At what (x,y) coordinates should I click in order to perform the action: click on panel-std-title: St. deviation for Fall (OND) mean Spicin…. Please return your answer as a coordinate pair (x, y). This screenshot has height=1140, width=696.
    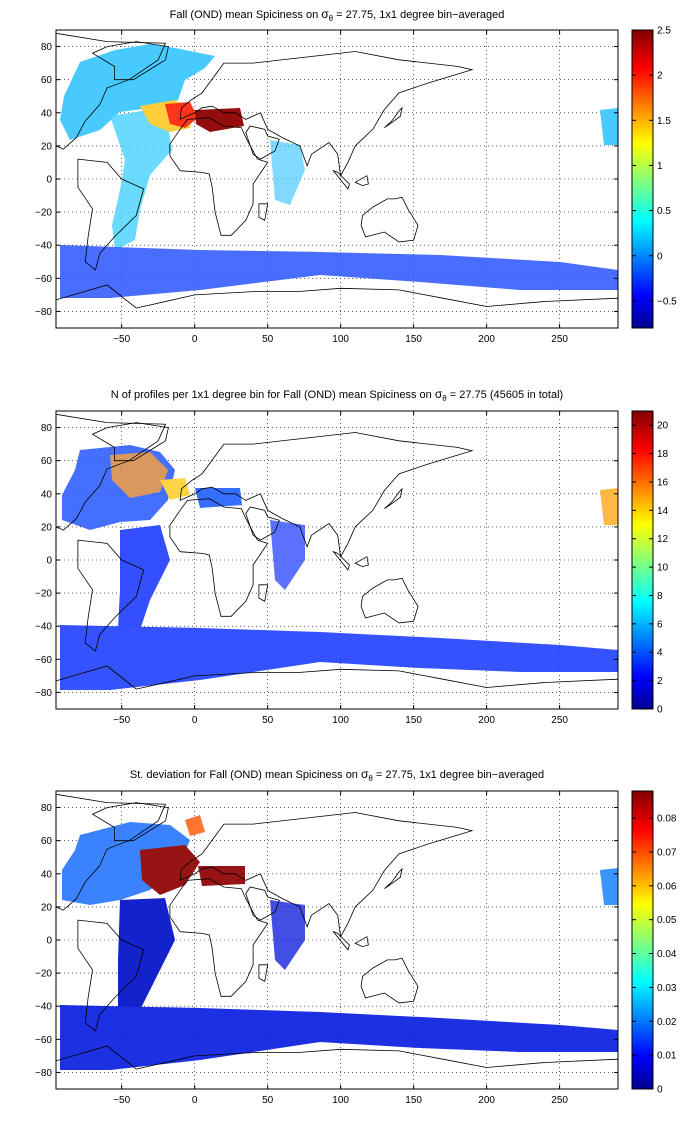
    Looking at the image, I should click on (337, 775).